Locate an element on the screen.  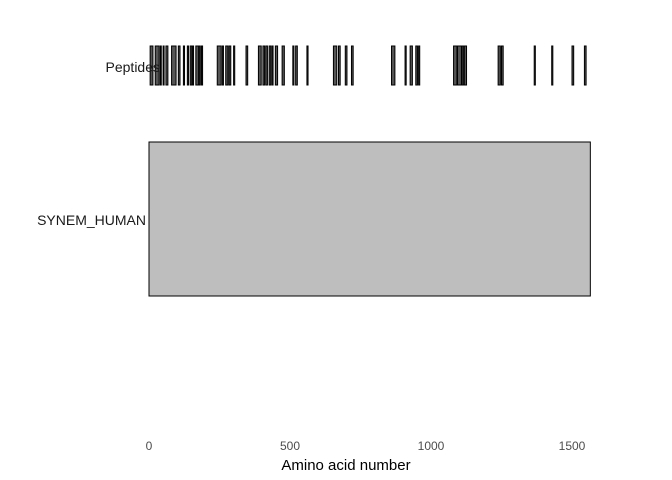
x-tick-label-1000: 1000 is located at coordinates (431, 446).